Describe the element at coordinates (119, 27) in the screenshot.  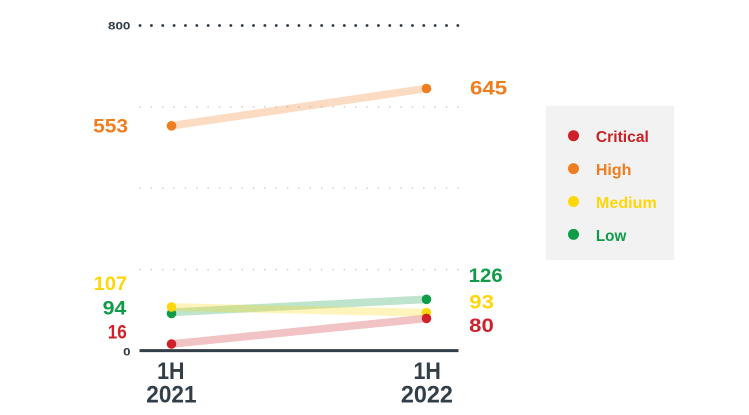
I see `svg-text: 800` at that location.